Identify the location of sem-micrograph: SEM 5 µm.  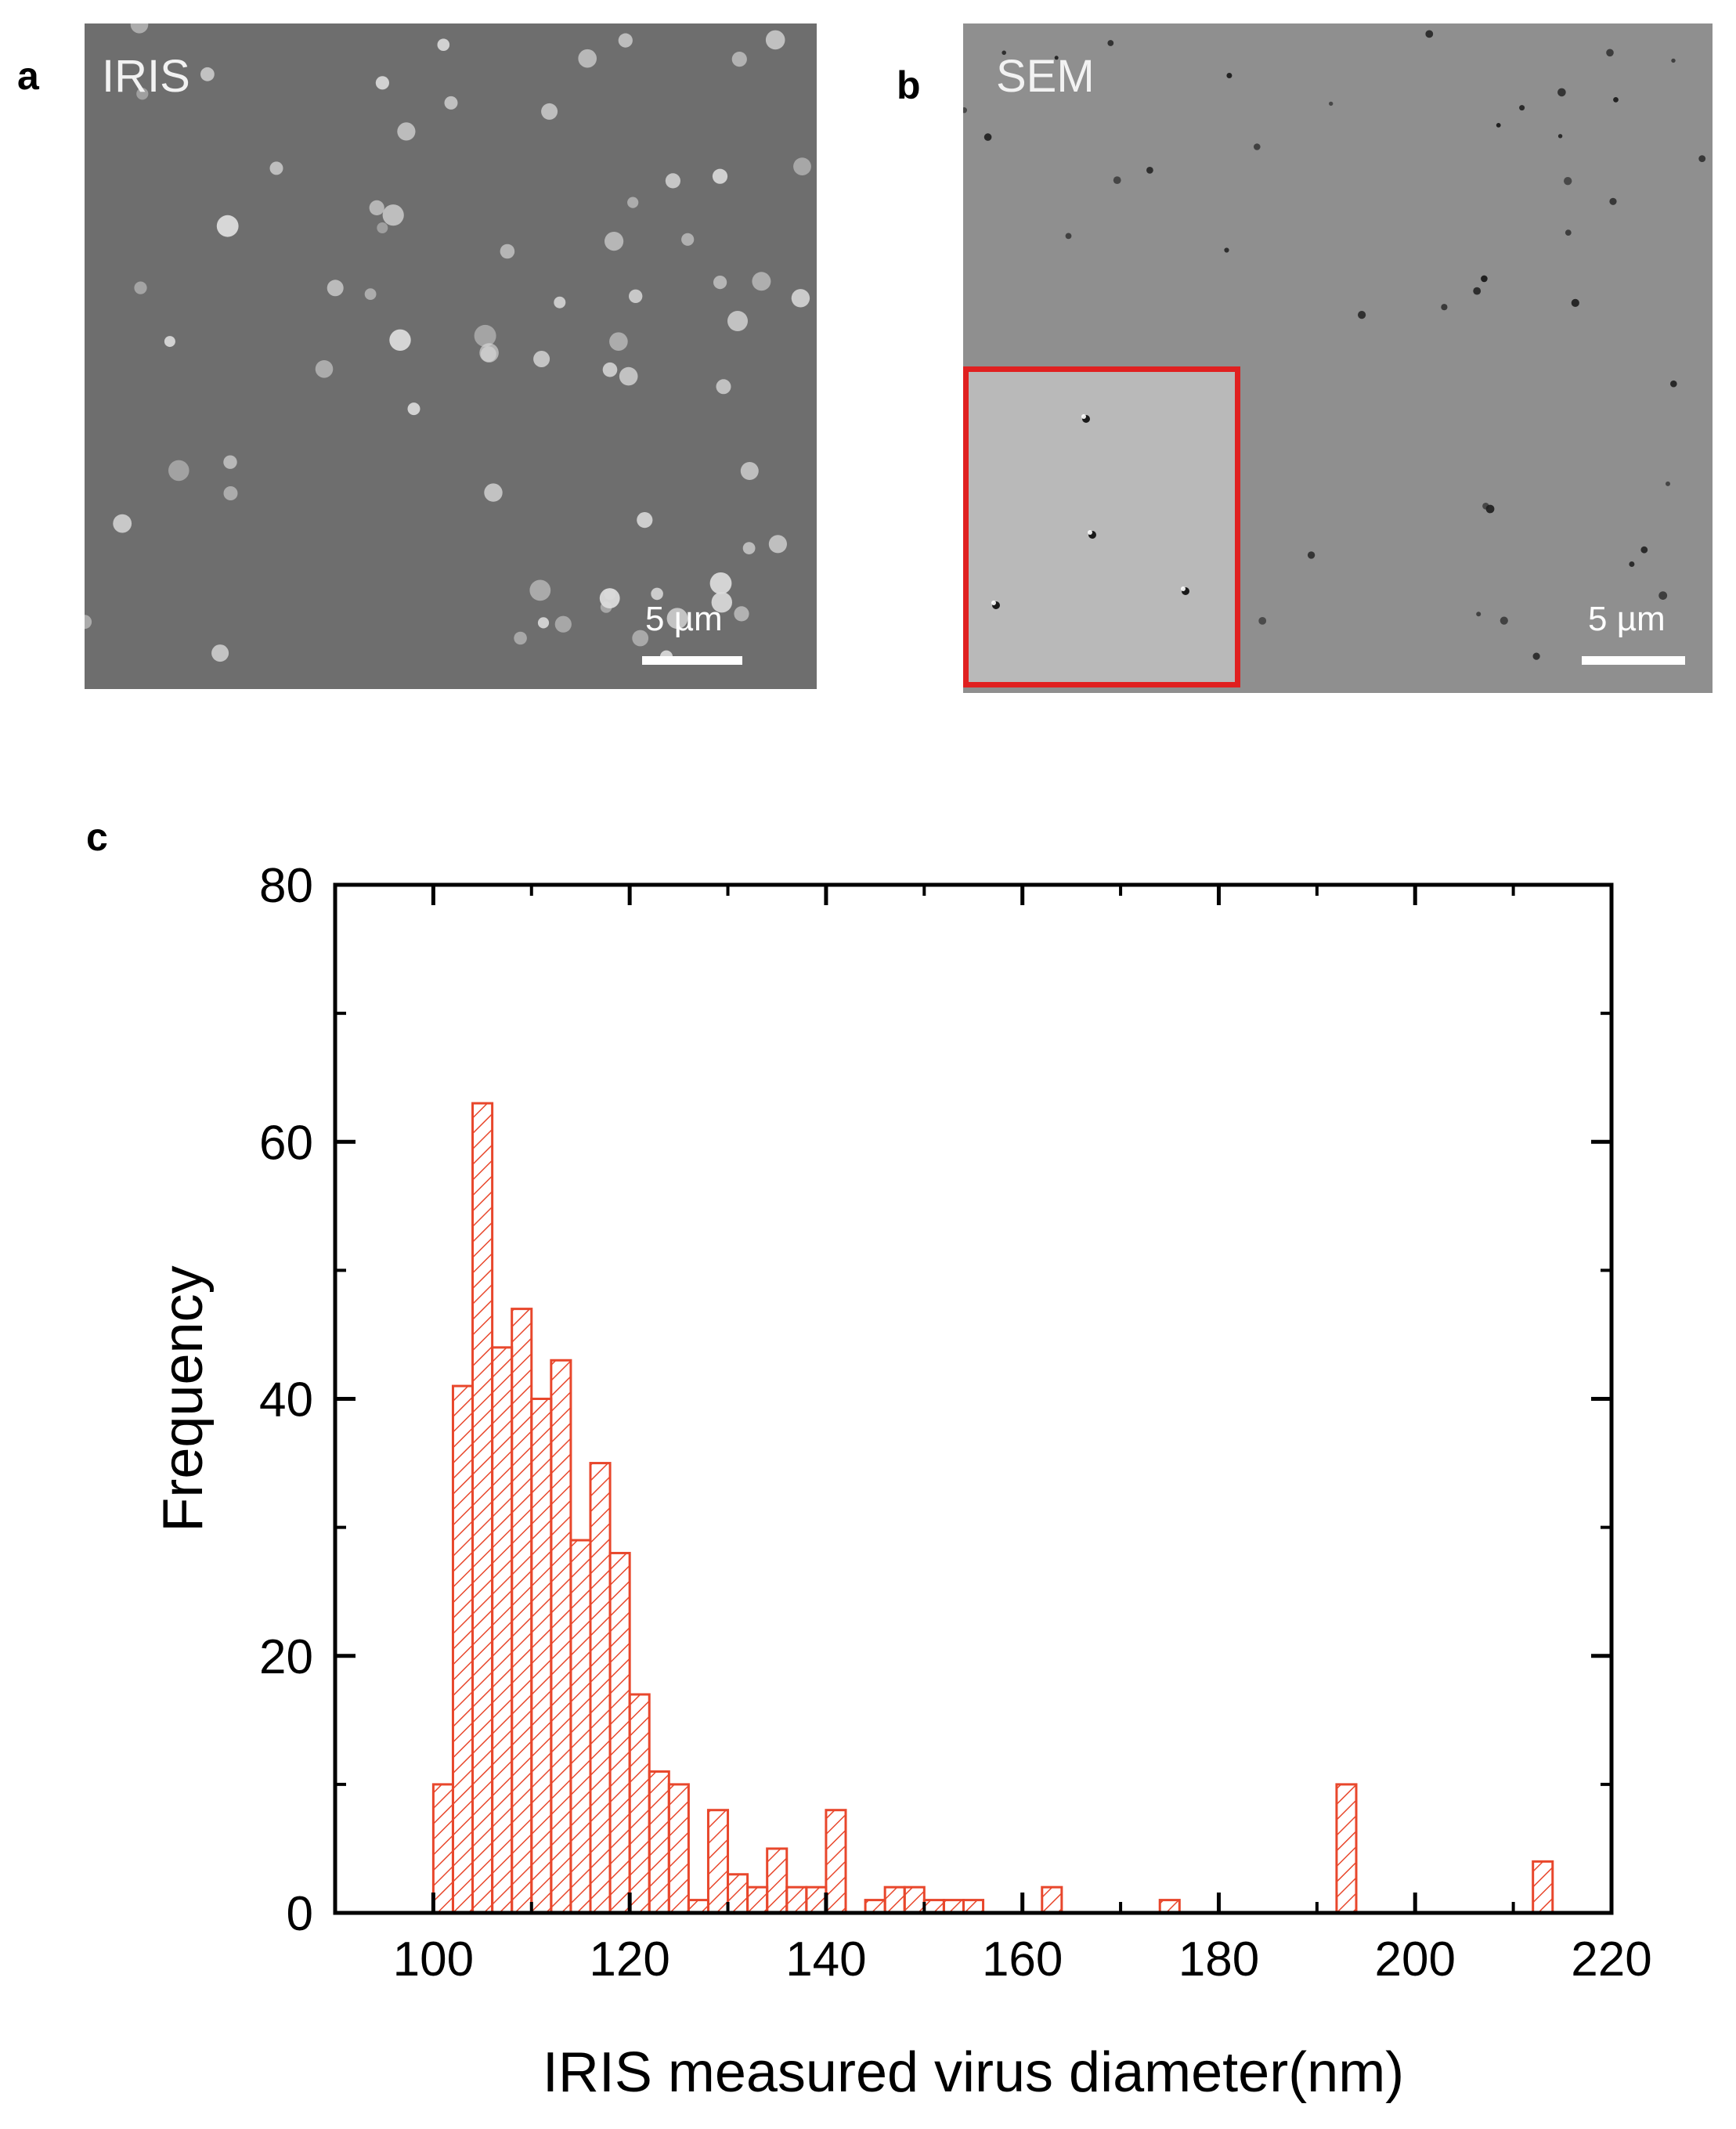
(1338, 358).